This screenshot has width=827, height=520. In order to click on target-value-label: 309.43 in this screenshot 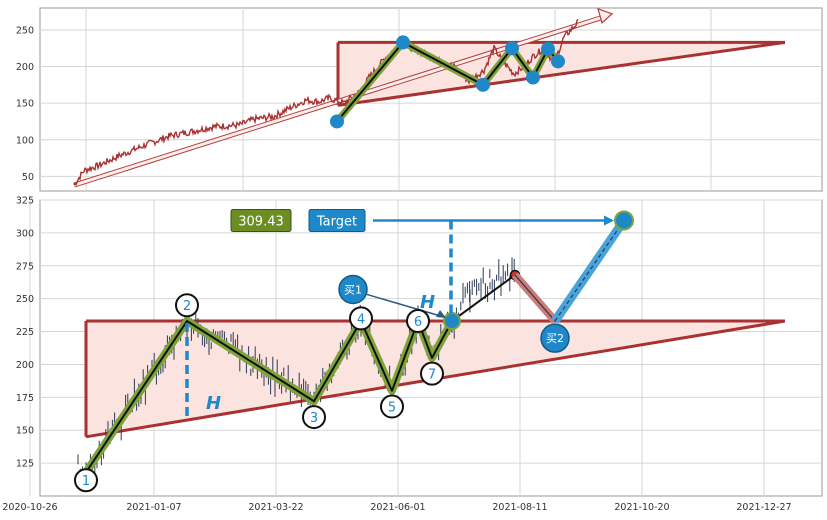, I will do `click(261, 221)`.